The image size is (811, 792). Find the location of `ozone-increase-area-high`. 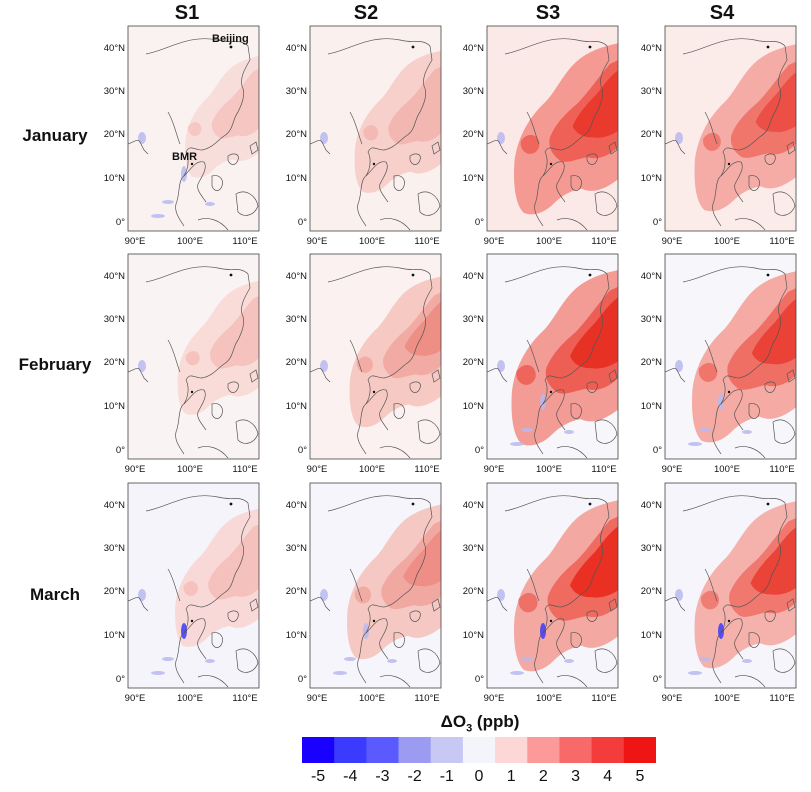

ozone-increase-area-high is located at coordinates (595, 104).